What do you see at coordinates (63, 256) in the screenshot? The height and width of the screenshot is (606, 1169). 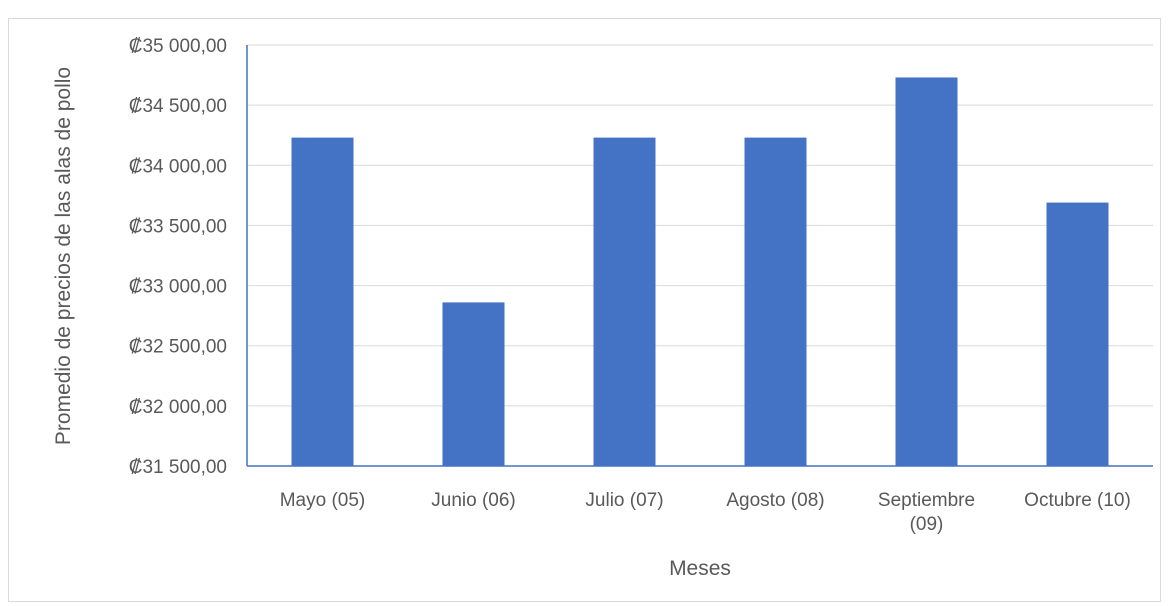 I see `y-axis-title: Promedio de precios de las alas de pollo` at bounding box center [63, 256].